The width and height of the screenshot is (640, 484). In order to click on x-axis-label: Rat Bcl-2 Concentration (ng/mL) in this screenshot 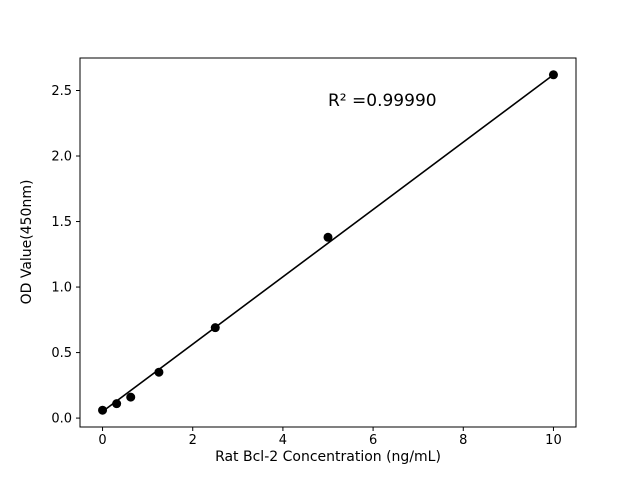, I will do `click(328, 457)`.